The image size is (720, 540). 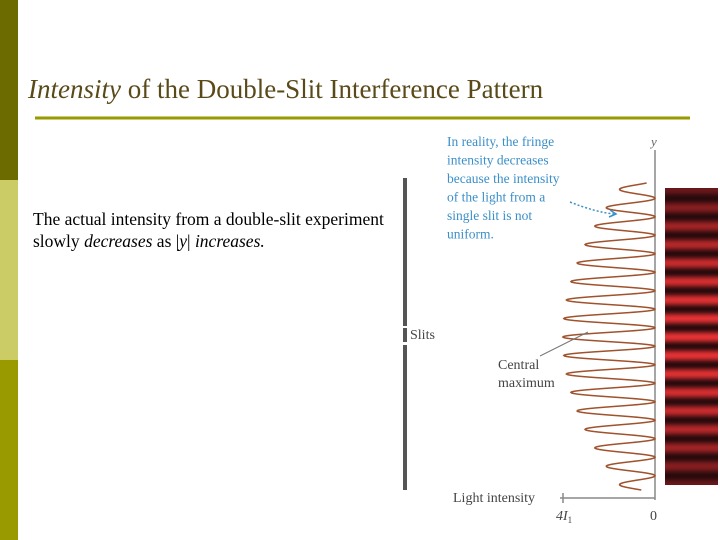 I want to click on body-segment: increases., so click(x=229, y=241).